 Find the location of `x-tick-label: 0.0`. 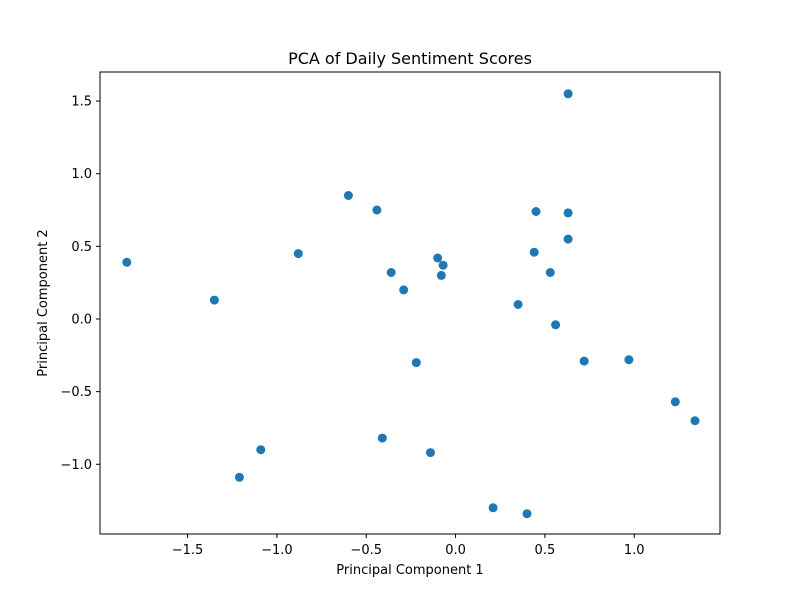

x-tick-label: 0.0 is located at coordinates (455, 550).